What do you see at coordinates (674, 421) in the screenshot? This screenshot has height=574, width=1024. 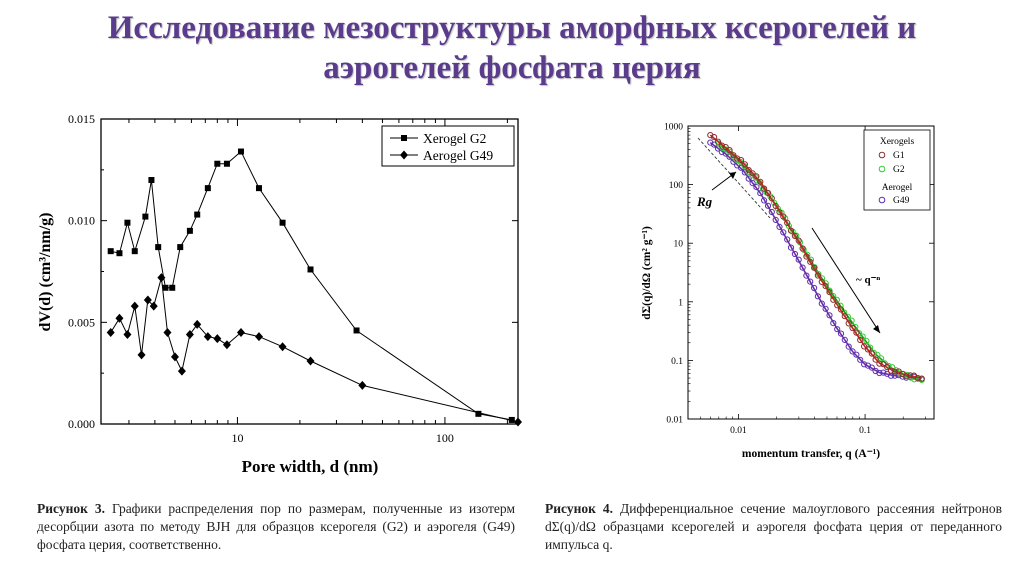 I see `right-y-tick-label: 0.01` at bounding box center [674, 421].